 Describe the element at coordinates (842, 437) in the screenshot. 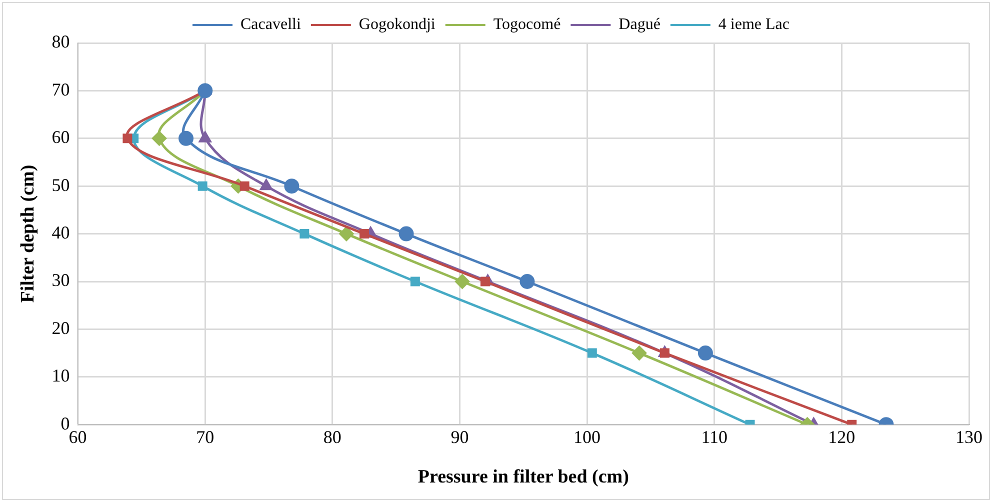

I see `x-tick-label: 120` at that location.